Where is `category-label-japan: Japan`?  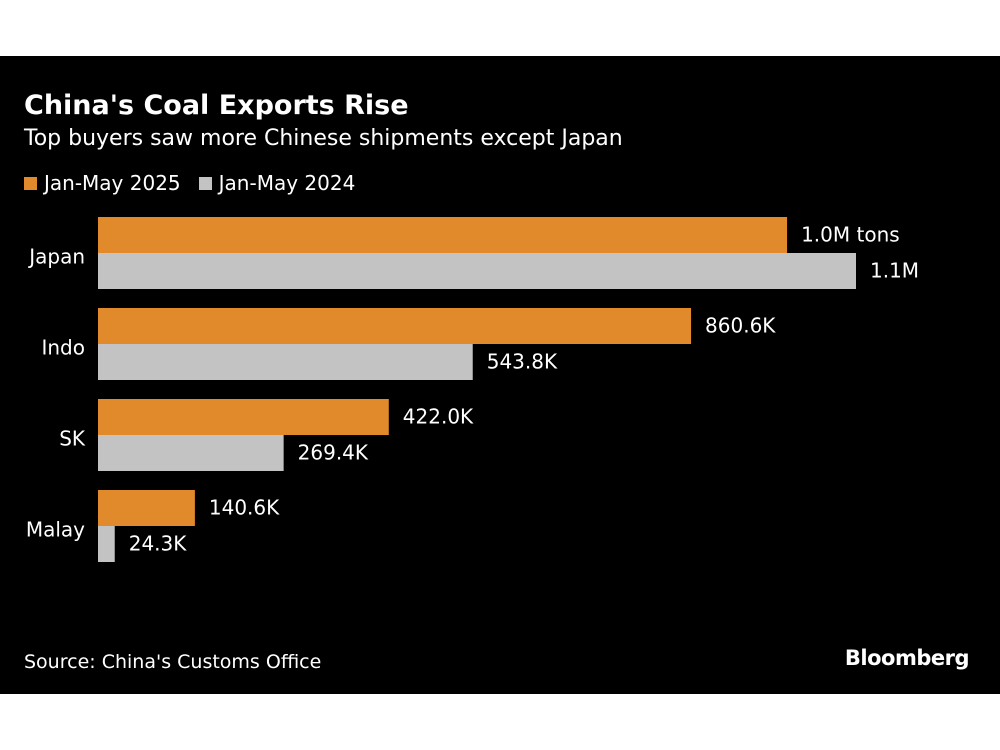
category-label-japan: Japan is located at coordinates (56, 257).